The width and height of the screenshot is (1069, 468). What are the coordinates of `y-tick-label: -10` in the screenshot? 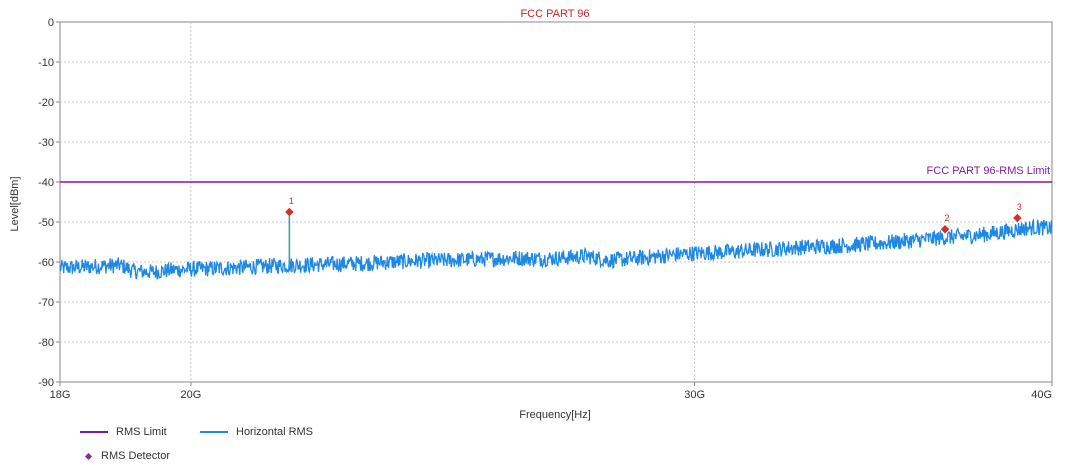 It's located at (46, 63).